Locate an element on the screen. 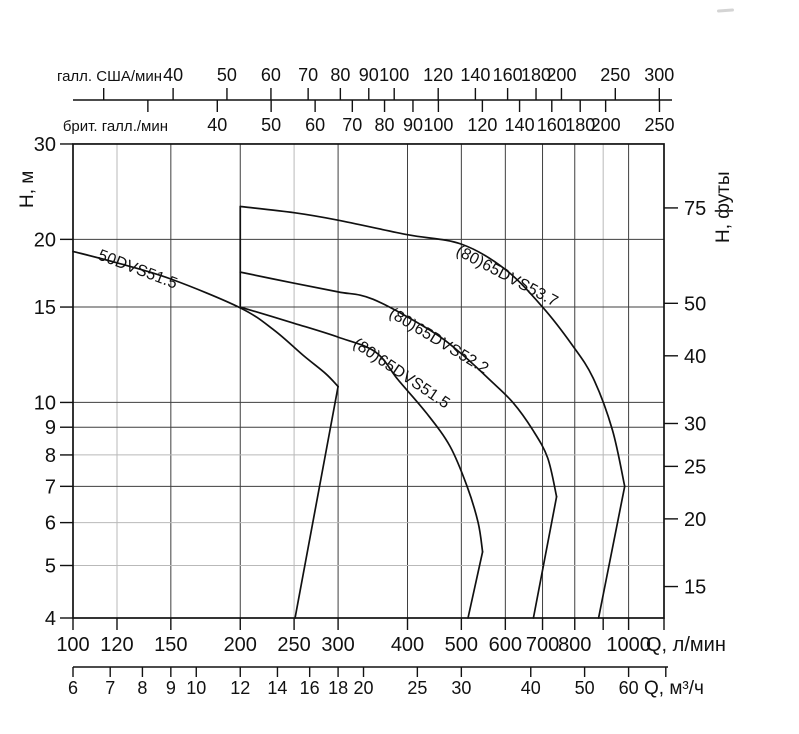 The height and width of the screenshot is (734, 799). tick-label-hm-6: 6 is located at coordinates (50, 524).